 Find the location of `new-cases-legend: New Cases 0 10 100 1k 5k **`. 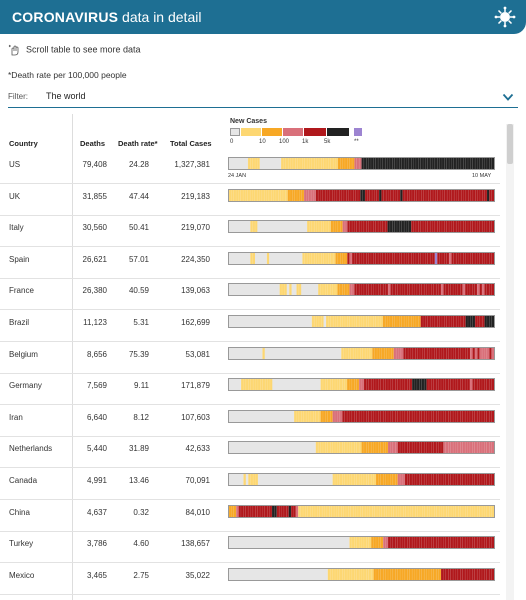

new-cases-legend: New Cases 0 10 100 1k 5k ** is located at coordinates (308, 133).